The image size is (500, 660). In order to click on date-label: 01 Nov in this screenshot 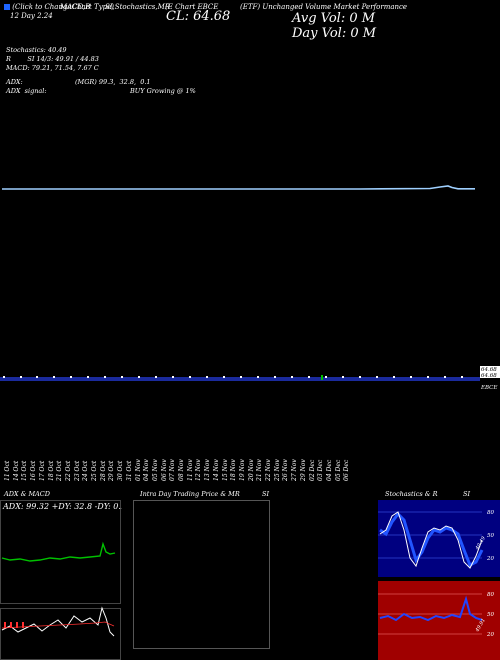, I will do `click(138, 470)`.